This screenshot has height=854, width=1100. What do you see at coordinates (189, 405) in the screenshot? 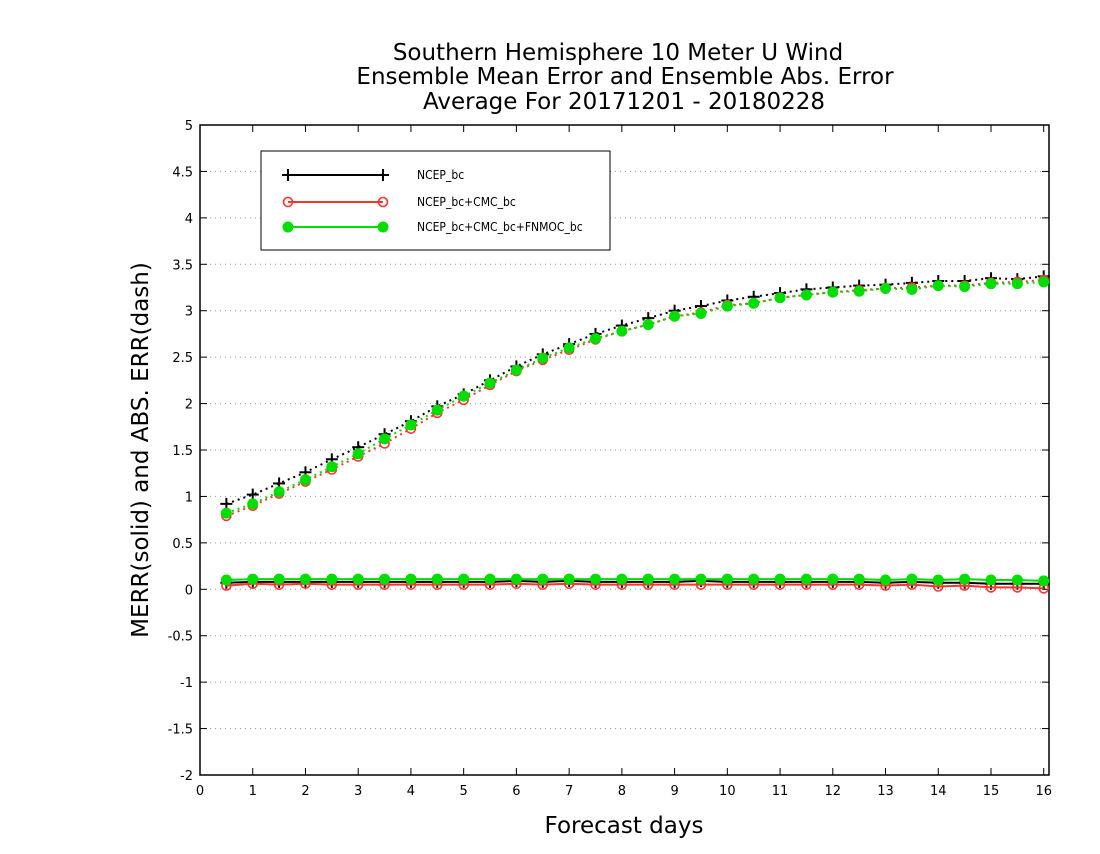
I see `y-tick-label: 2` at bounding box center [189, 405].